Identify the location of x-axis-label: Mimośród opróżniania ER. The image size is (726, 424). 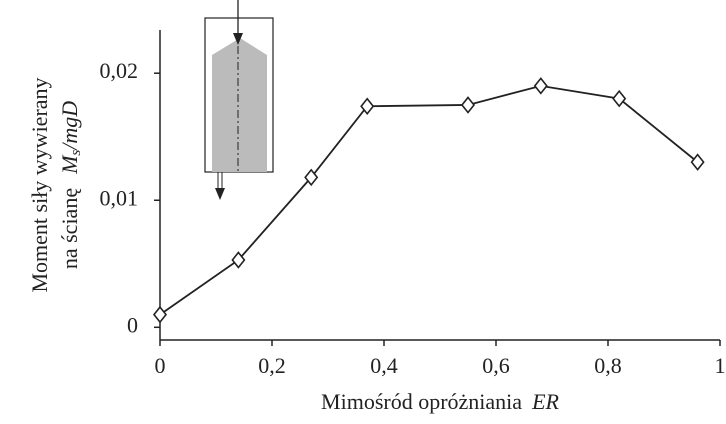
(440, 401).